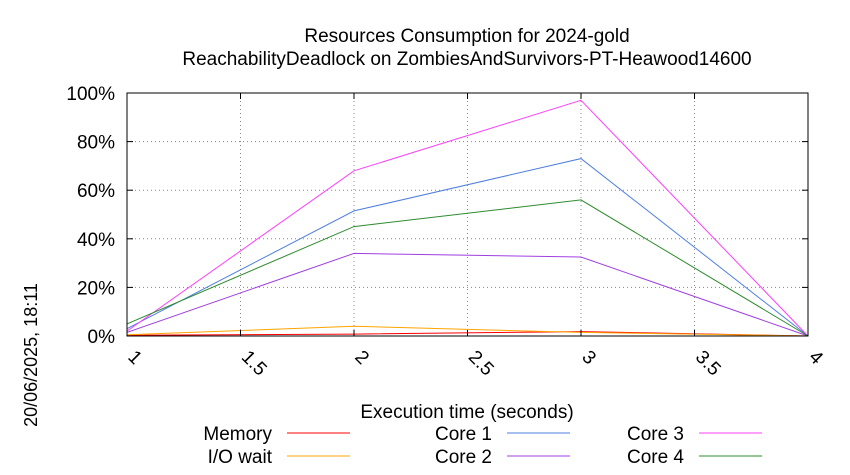  I want to click on timestamp-label: 20/06/2025, 18:11, so click(31, 355).